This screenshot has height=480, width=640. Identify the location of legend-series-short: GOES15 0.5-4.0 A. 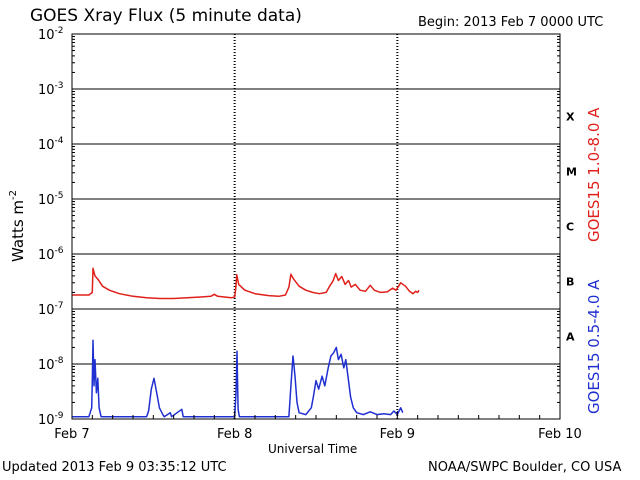
(594, 346).